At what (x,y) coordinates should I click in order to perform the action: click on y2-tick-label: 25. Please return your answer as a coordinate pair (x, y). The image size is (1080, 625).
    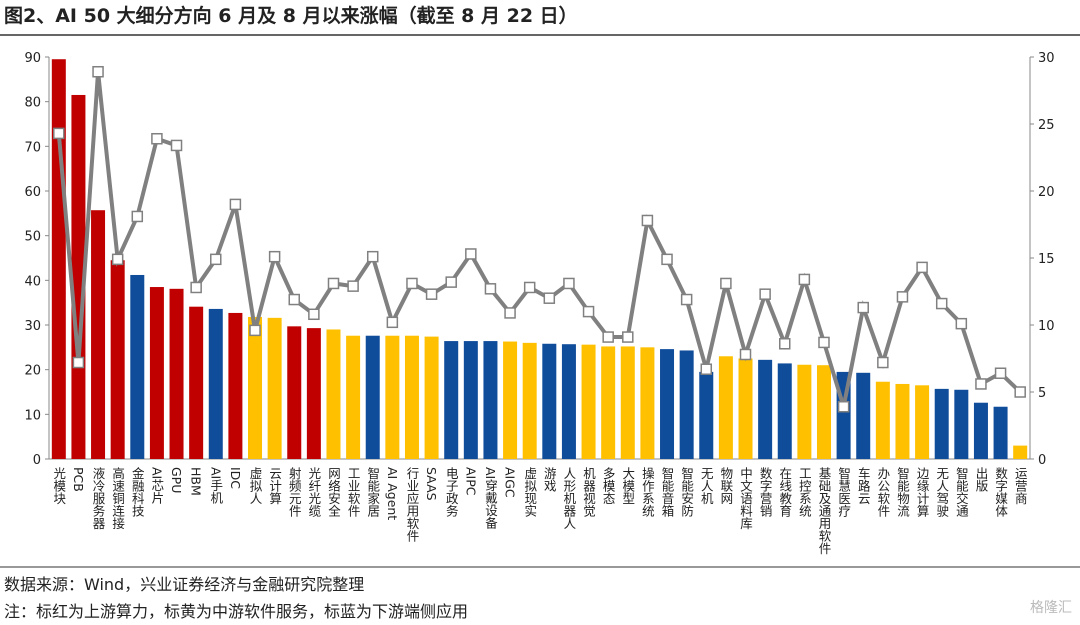
    Looking at the image, I should click on (1046, 125).